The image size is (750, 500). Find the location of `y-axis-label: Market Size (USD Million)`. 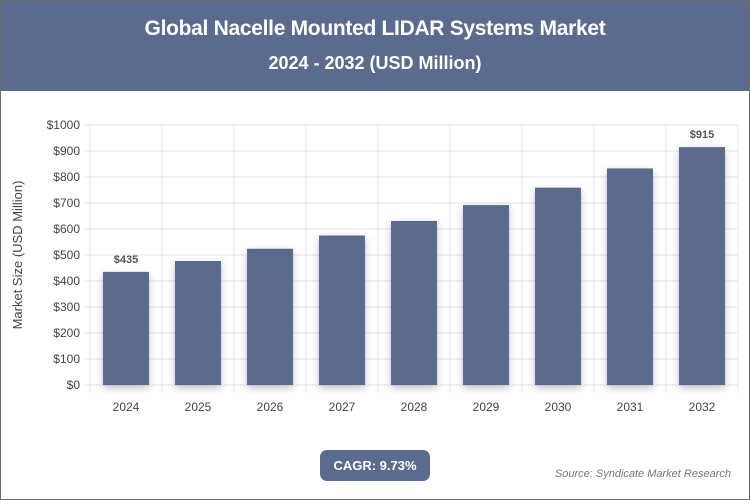

y-axis-label: Market Size (USD Million) is located at coordinates (17, 255).